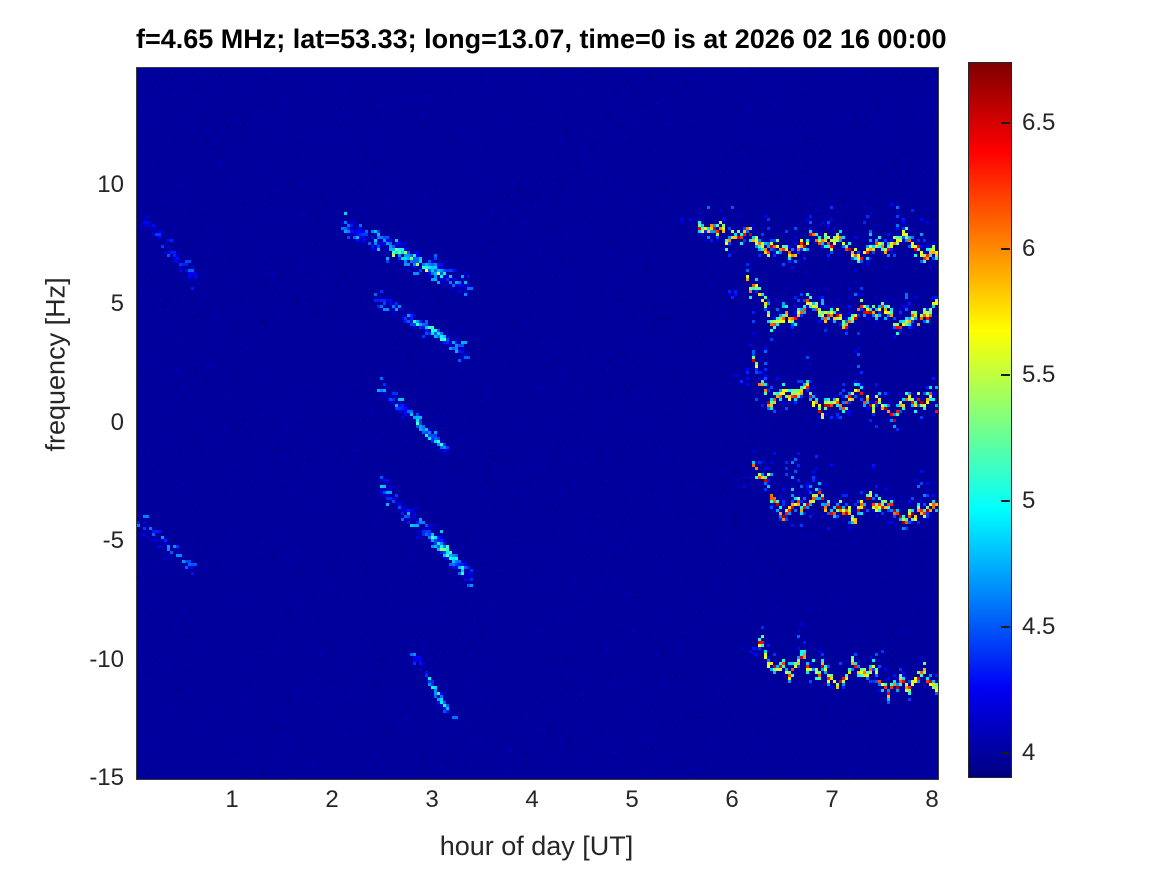  What do you see at coordinates (106, 777) in the screenshot?
I see `y-tick-label: -15` at bounding box center [106, 777].